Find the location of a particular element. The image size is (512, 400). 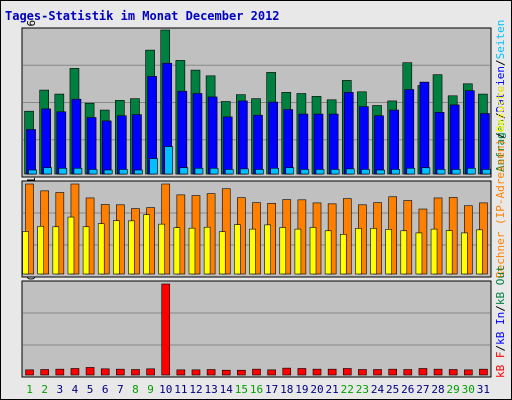

day-label: 21 is located at coordinates (332, 389).